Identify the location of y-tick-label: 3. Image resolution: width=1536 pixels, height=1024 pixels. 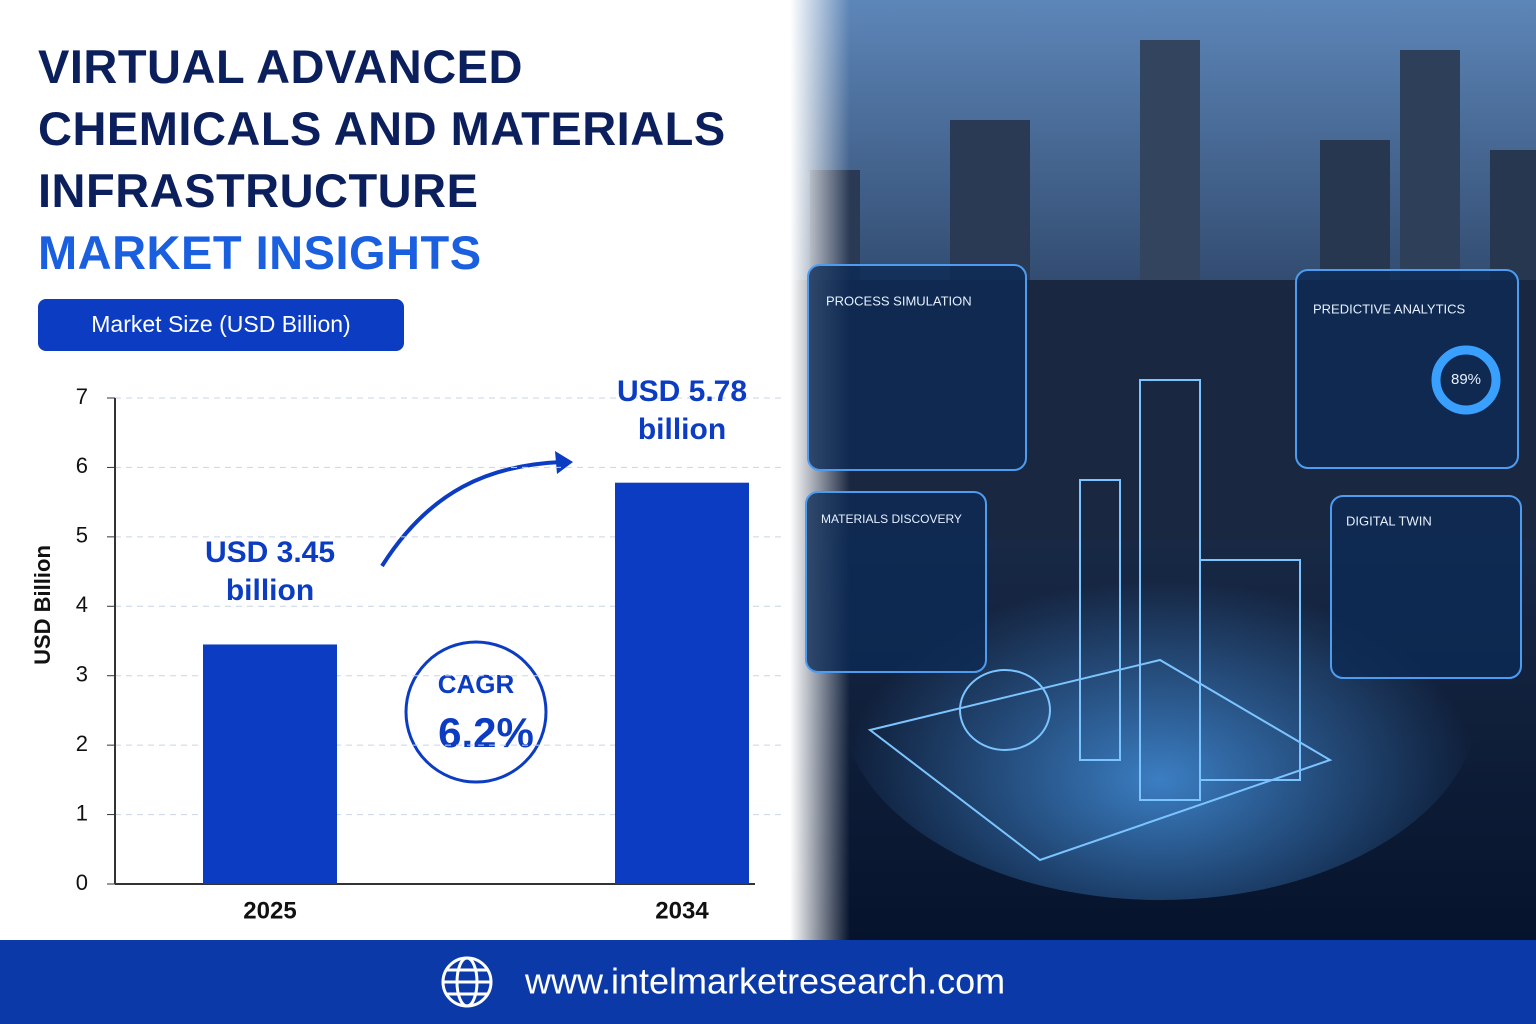
(82, 674).